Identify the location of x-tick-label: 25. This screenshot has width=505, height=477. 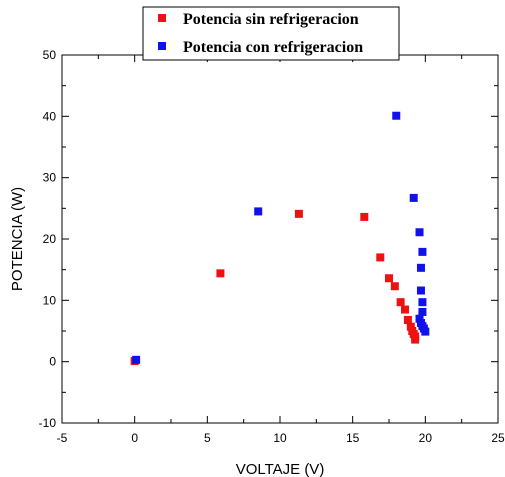
(498, 438).